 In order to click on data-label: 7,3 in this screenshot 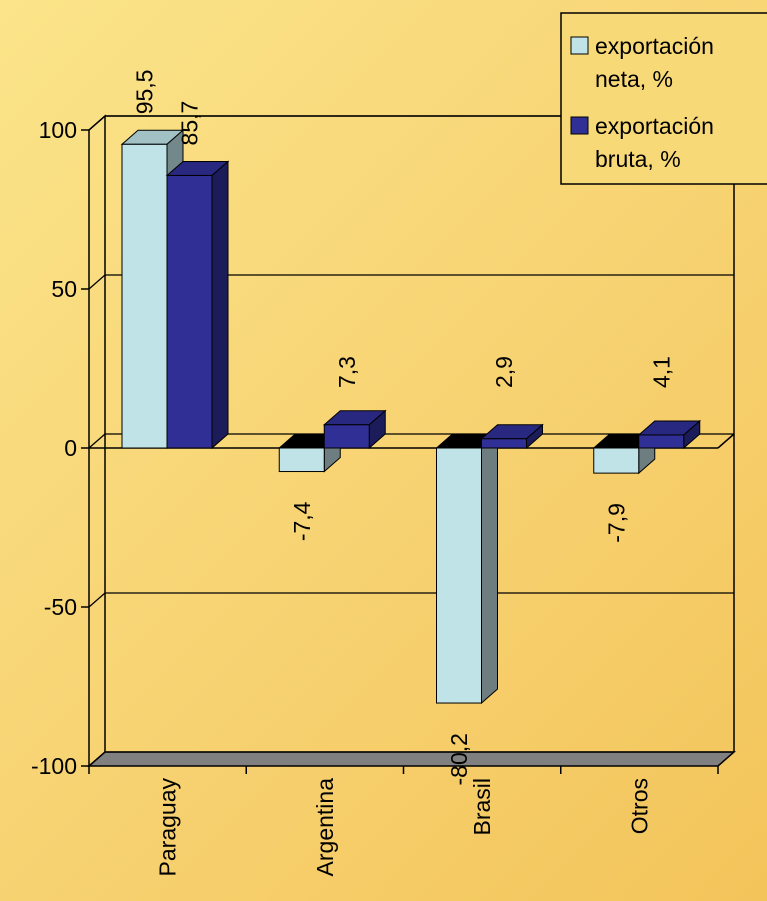, I will do `click(347, 372)`.